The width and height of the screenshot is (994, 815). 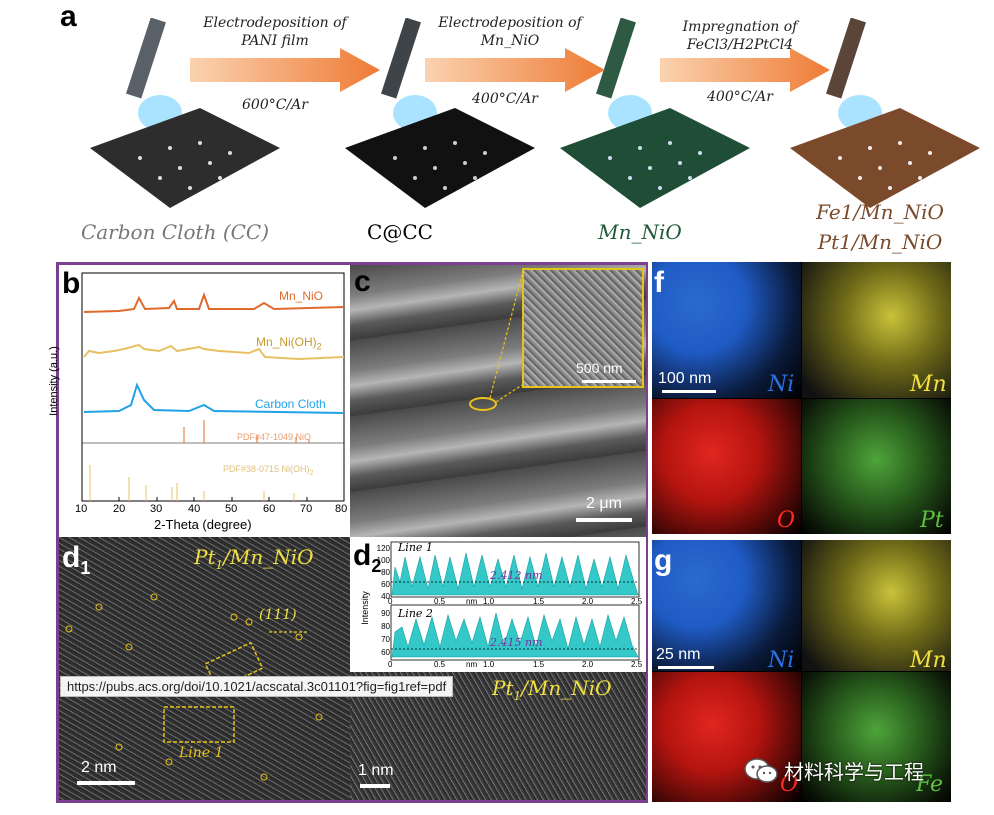 What do you see at coordinates (781, 384) in the screenshot?
I see `f-label-ni: Ni` at bounding box center [781, 384].